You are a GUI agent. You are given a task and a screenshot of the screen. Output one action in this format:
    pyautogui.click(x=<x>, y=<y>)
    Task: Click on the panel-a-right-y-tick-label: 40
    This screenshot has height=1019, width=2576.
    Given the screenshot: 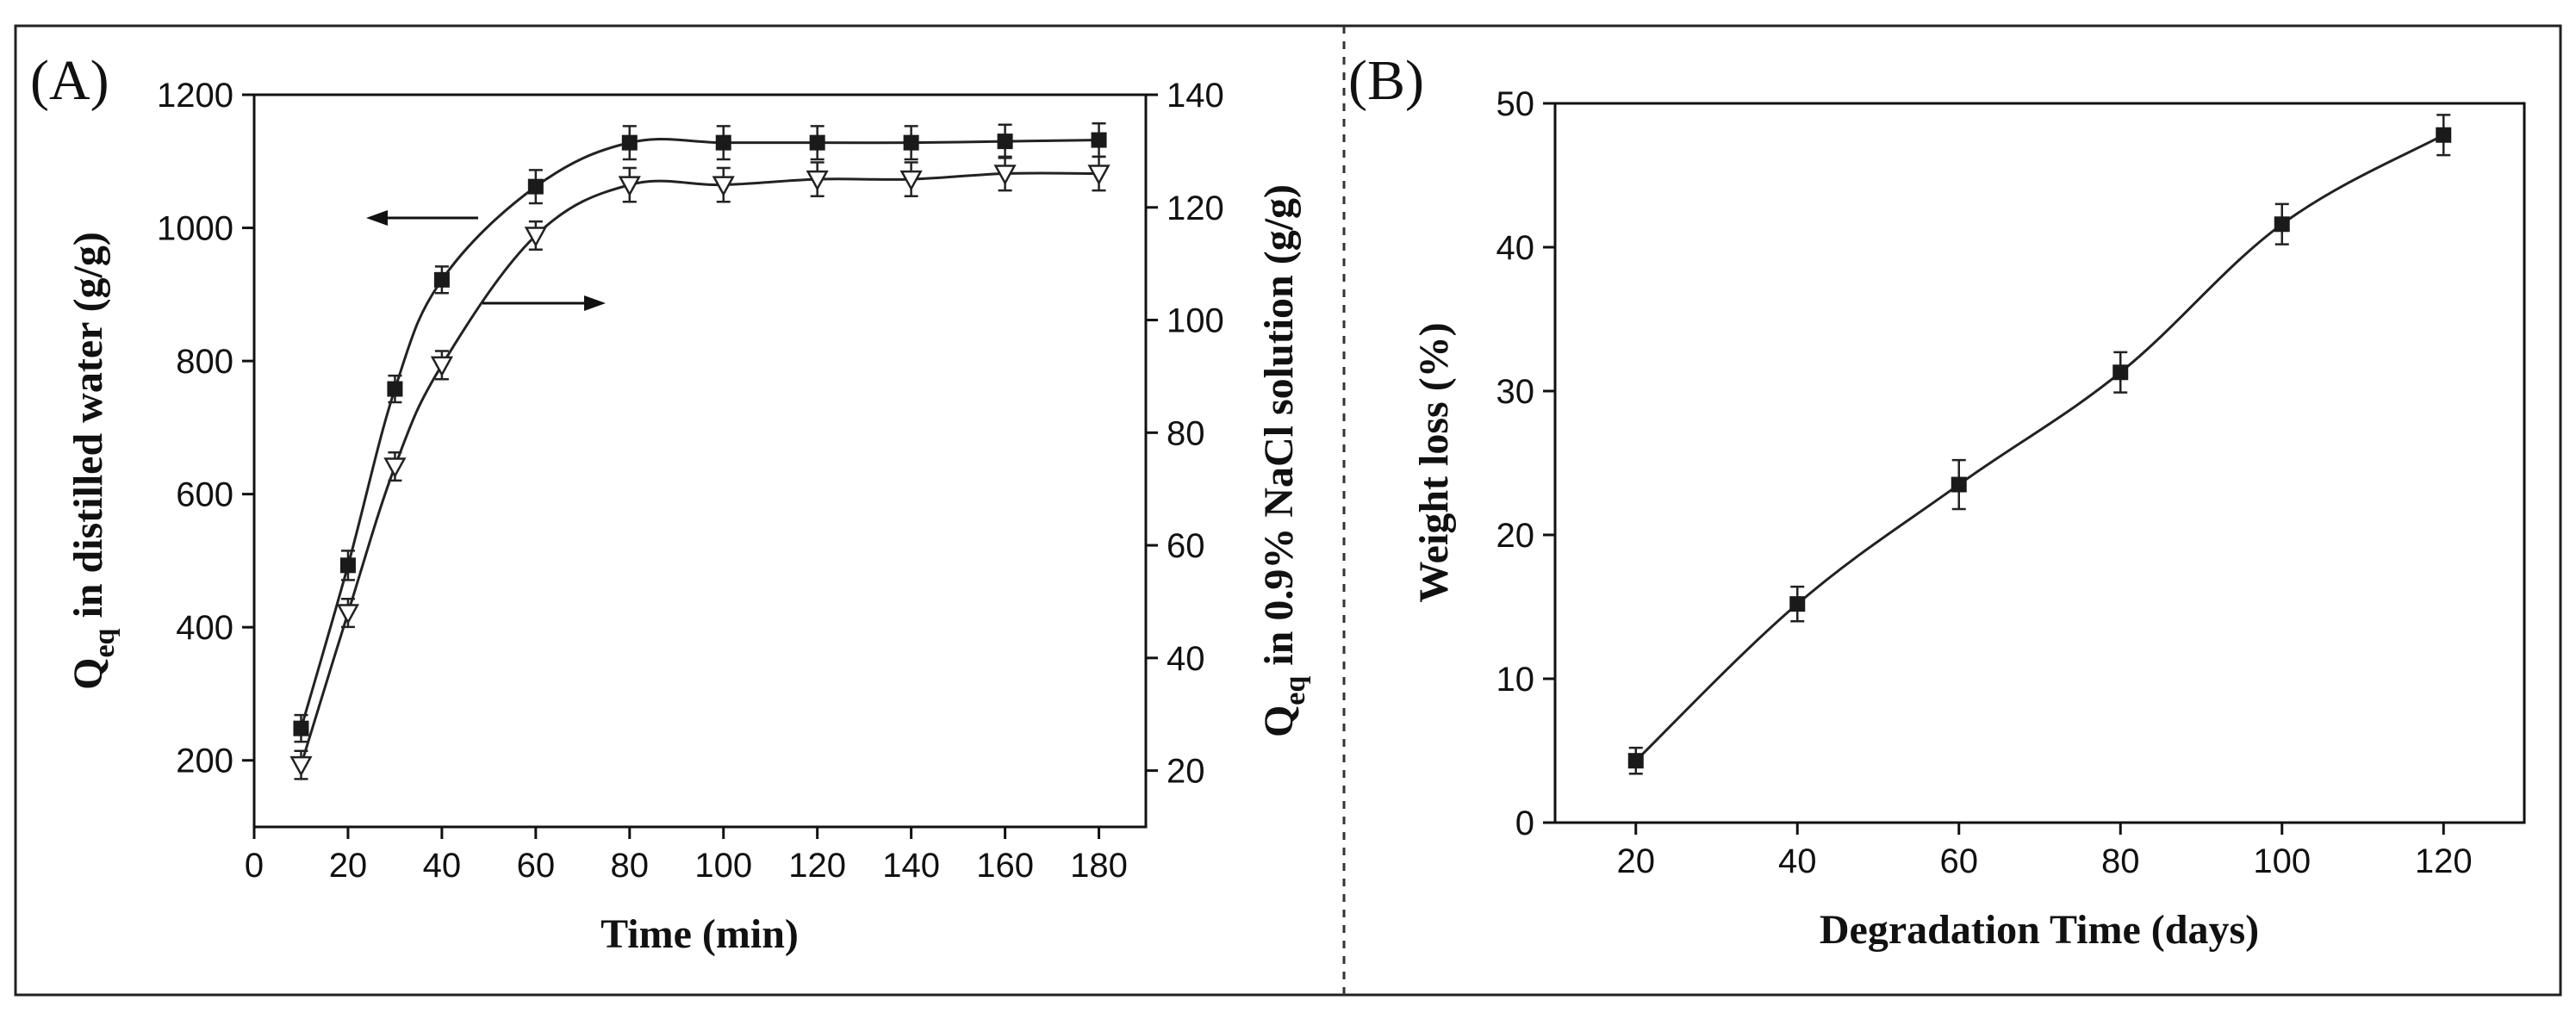 What is the action you would take?
    pyautogui.click(x=1186, y=659)
    